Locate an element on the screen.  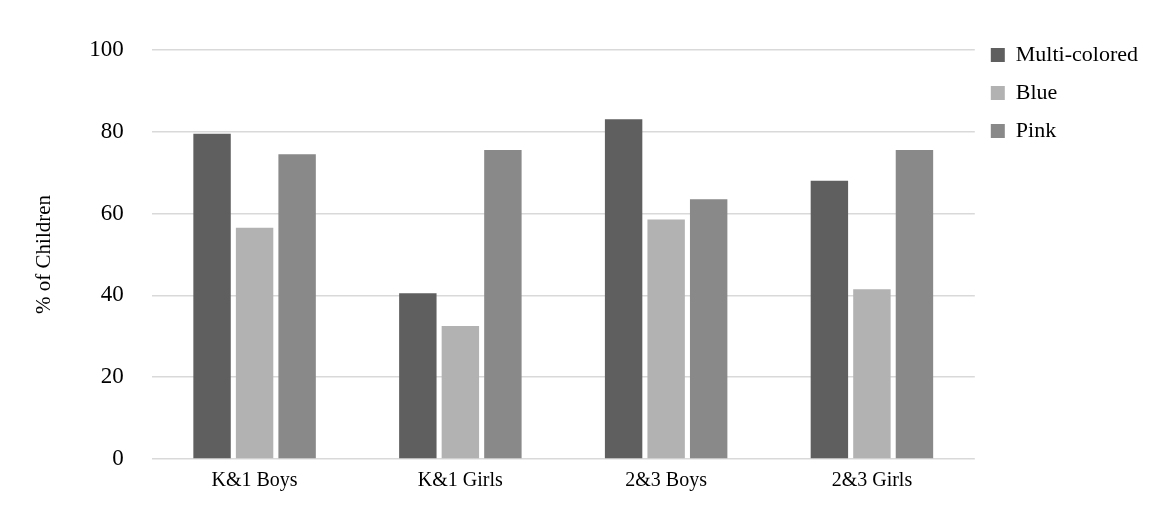
y-tick-label: 40 is located at coordinates (112, 294).